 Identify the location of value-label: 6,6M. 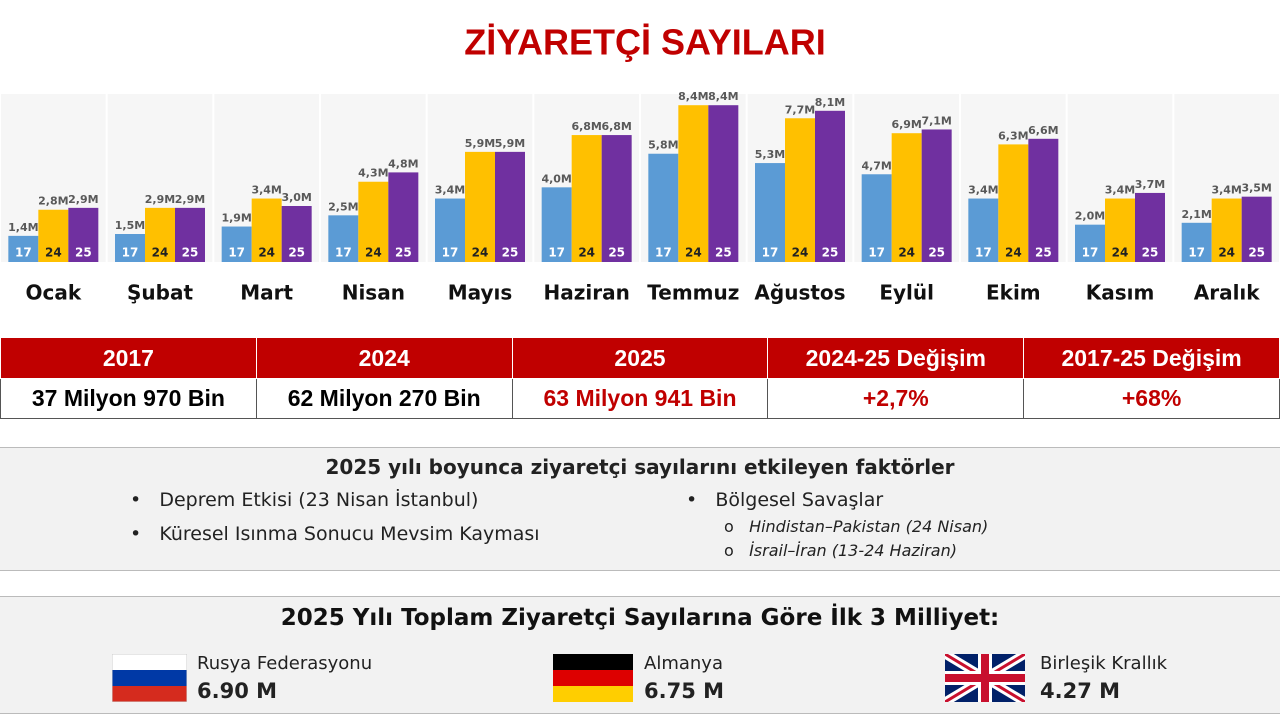
(1043, 130).